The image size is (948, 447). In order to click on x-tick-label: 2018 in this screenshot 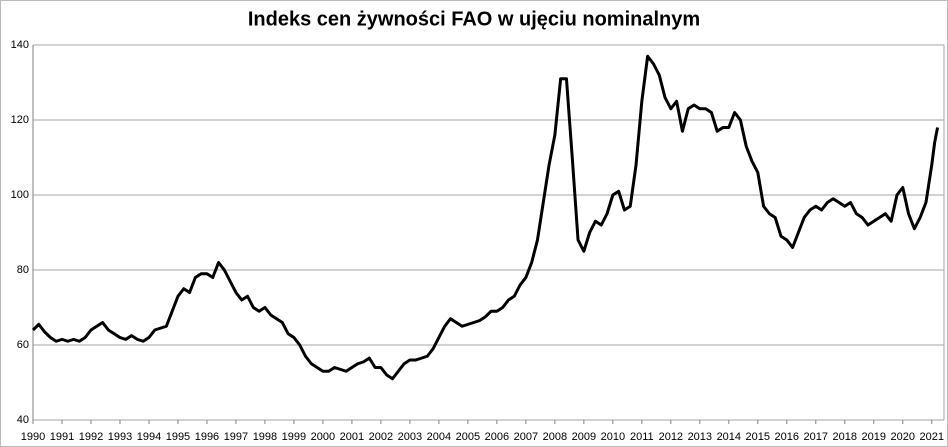, I will do `click(845, 437)`.